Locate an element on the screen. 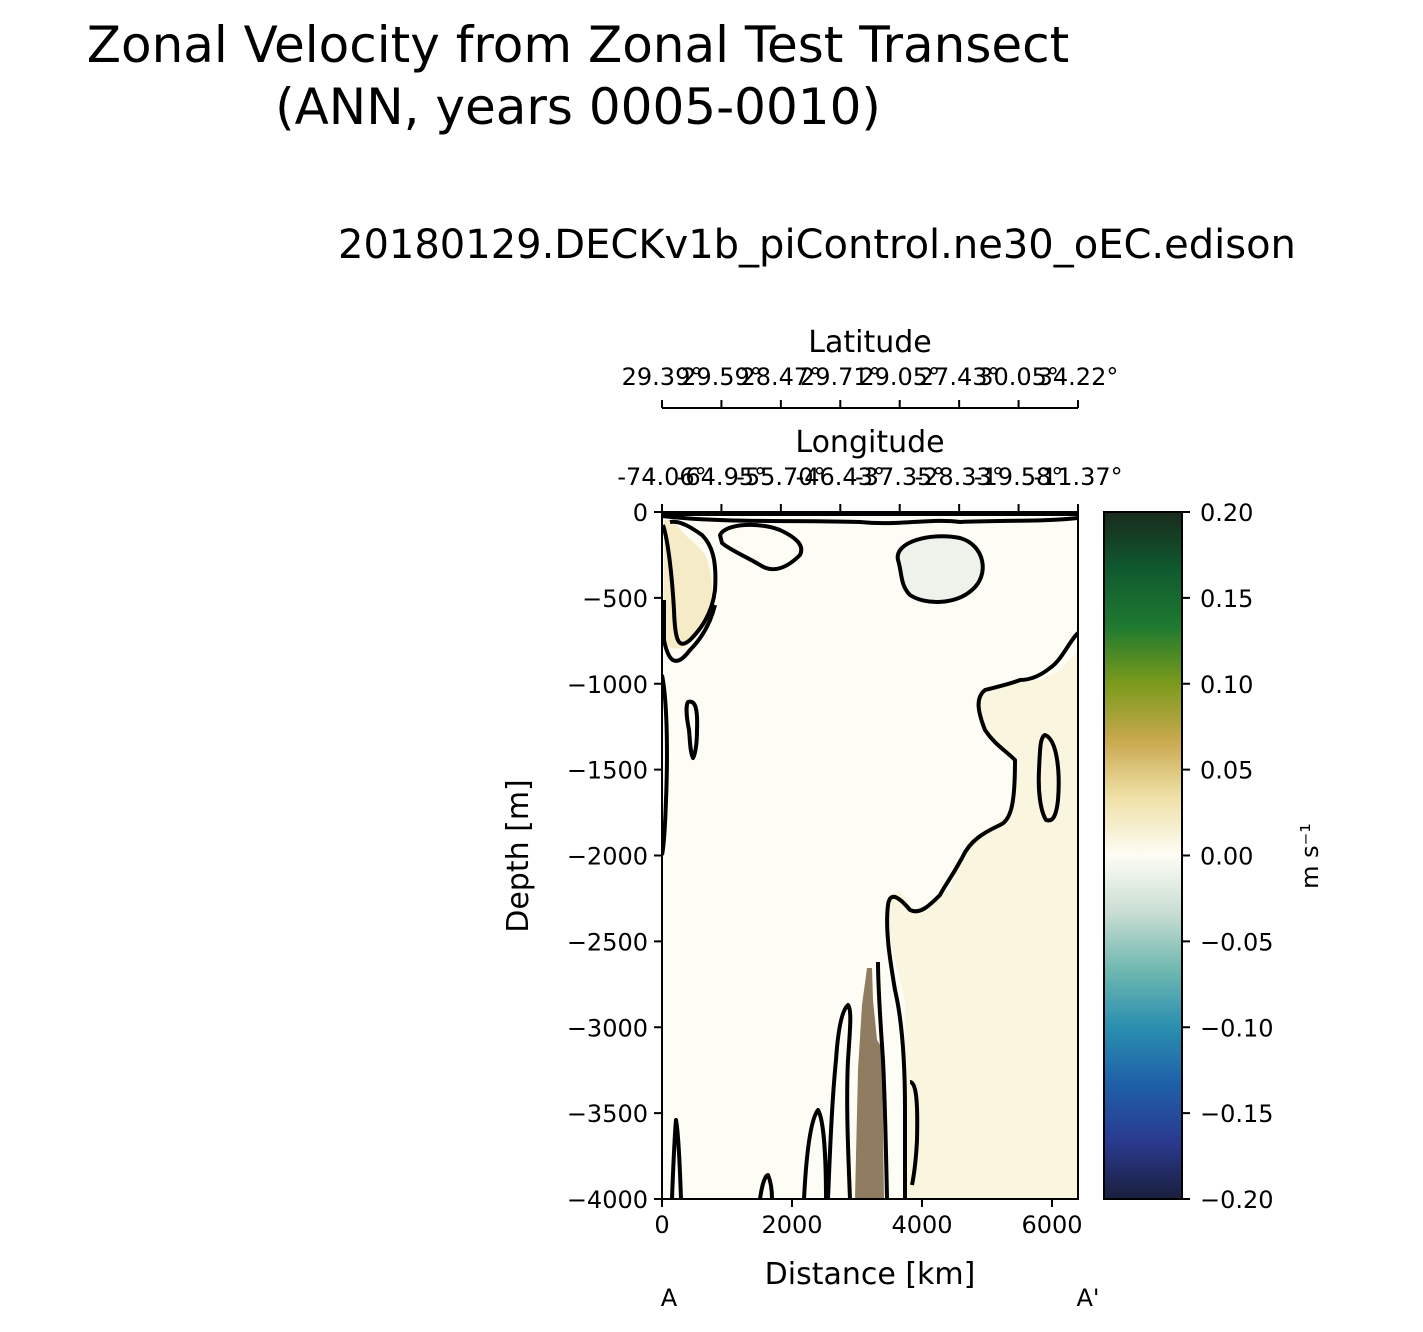 This screenshot has height=1332, width=1423. latitude-tick-label: 34.22° is located at coordinates (1078, 377).